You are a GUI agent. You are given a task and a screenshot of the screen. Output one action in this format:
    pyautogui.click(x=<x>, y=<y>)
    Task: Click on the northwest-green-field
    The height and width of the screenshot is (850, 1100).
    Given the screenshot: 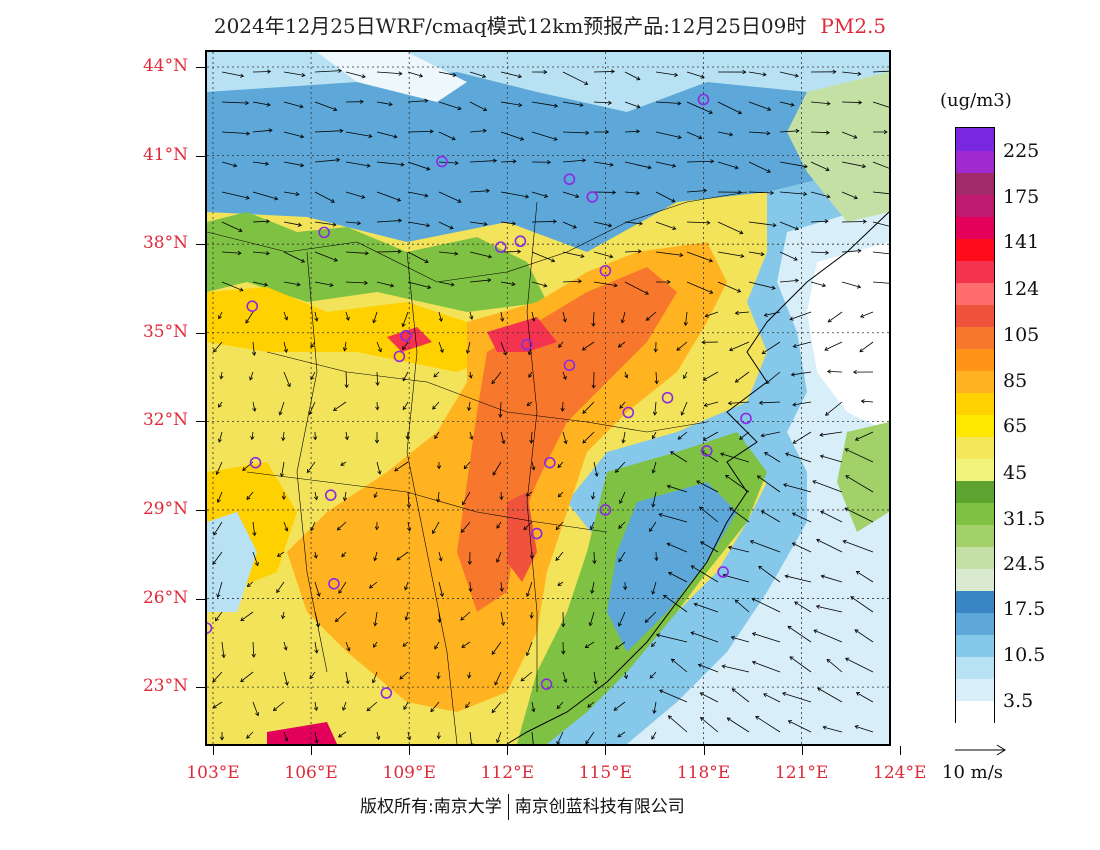 What is the action you would take?
    pyautogui.click(x=377, y=262)
    